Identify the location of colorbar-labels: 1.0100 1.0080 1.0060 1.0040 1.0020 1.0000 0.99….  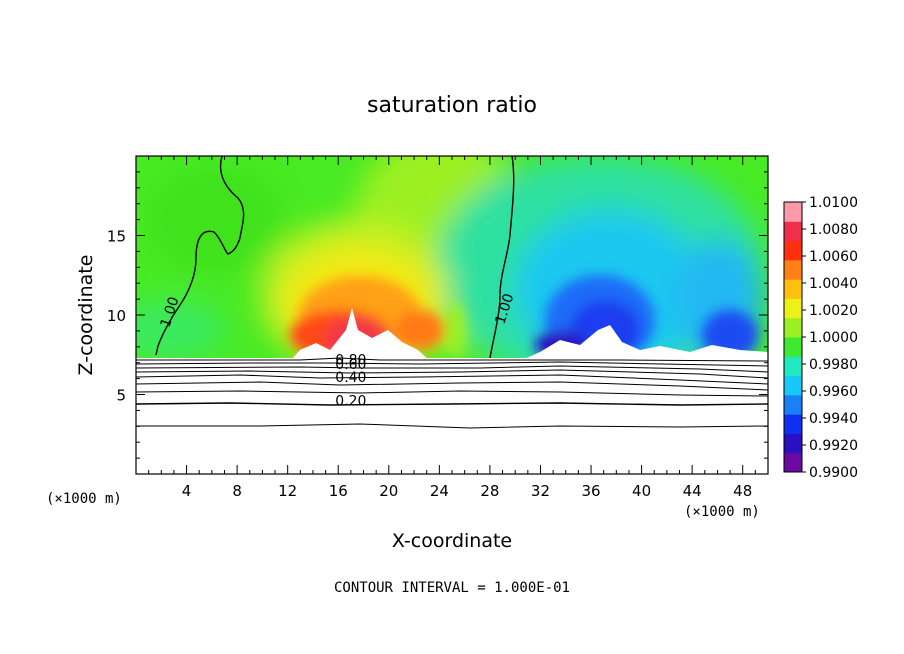
(830, 338).